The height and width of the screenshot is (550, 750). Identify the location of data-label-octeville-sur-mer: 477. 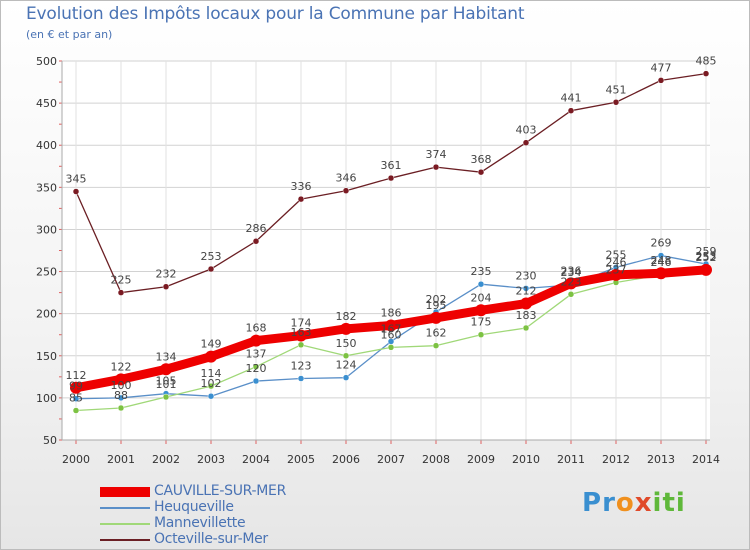
(661, 67).